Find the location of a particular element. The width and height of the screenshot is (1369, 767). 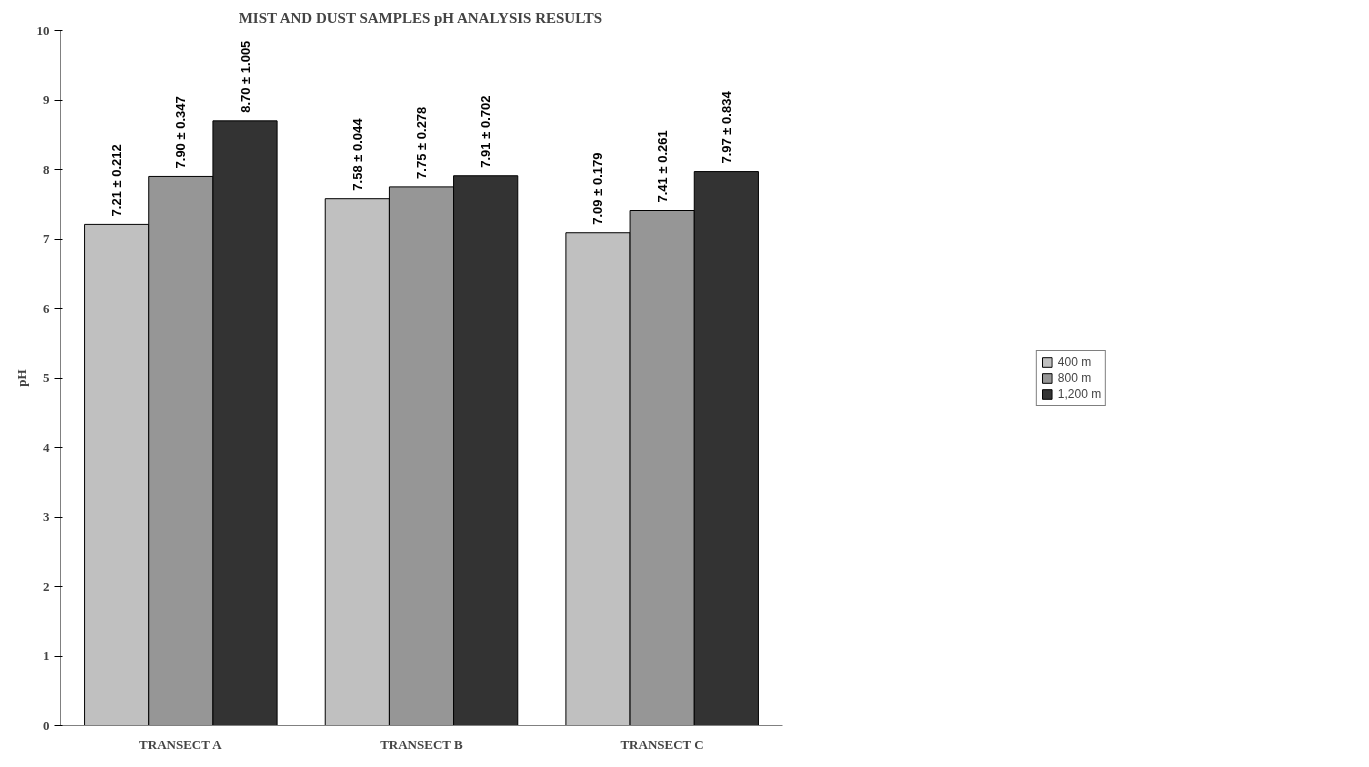

data-label: 7.41 ± 0.261 is located at coordinates (662, 166).